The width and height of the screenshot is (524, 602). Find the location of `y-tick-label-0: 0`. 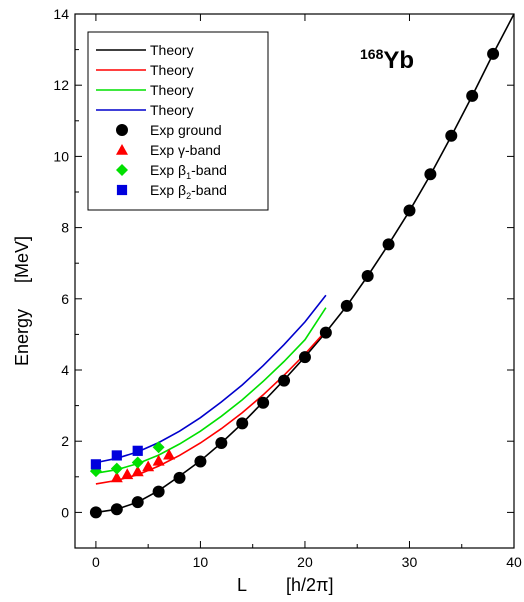

y-tick-label-0: 0 is located at coordinates (65, 512).